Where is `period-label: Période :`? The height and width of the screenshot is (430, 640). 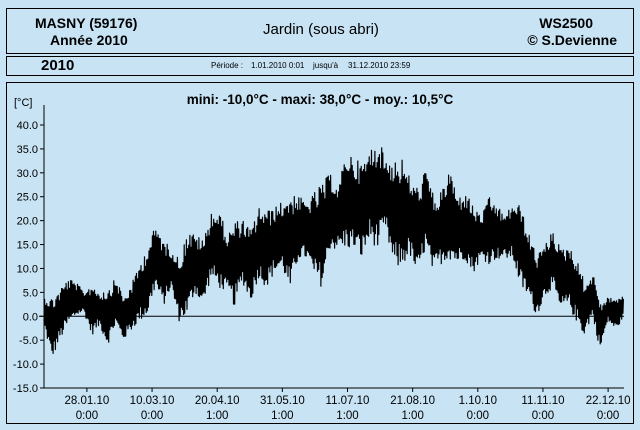
period-label: Période : is located at coordinates (227, 65).